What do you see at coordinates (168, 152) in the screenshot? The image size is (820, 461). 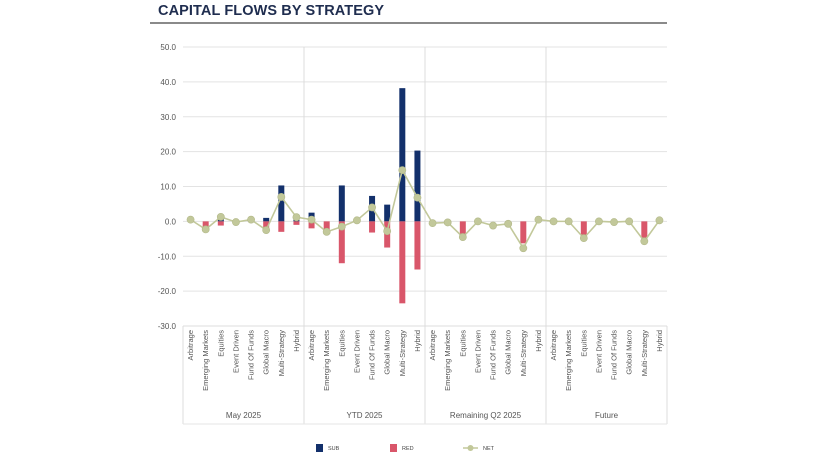 I see `y-tick-label: 20.0` at bounding box center [168, 152].